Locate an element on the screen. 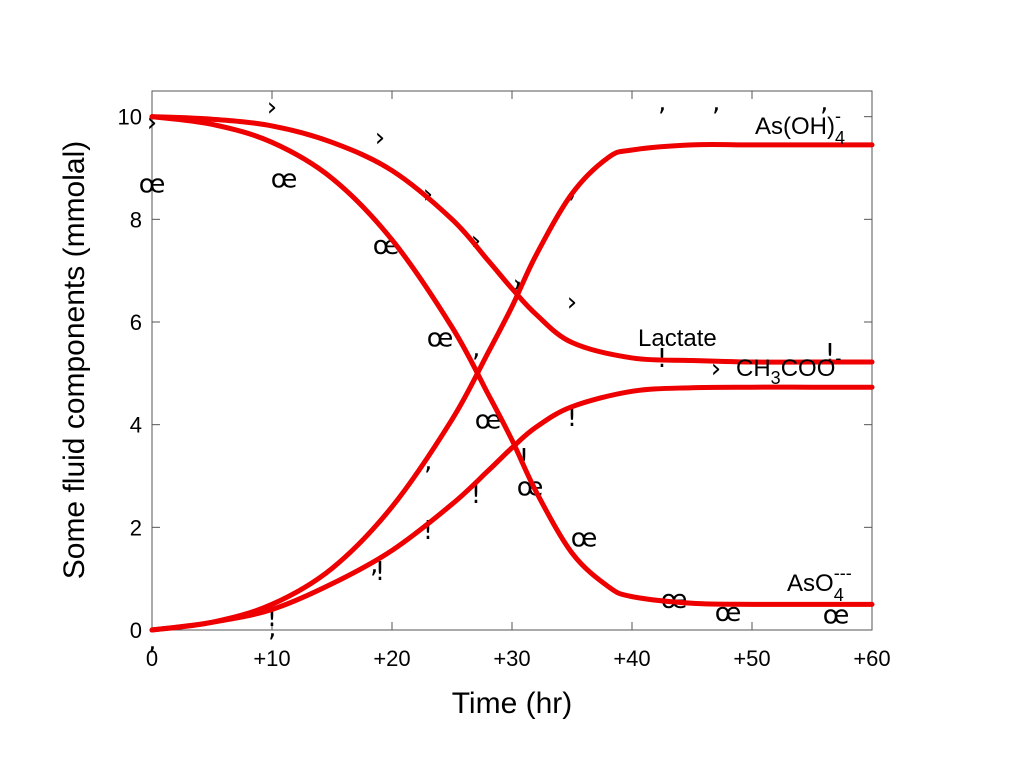 This screenshot has height=767, width=1023. x-axis-label: Time (hr) is located at coordinates (512, 703).